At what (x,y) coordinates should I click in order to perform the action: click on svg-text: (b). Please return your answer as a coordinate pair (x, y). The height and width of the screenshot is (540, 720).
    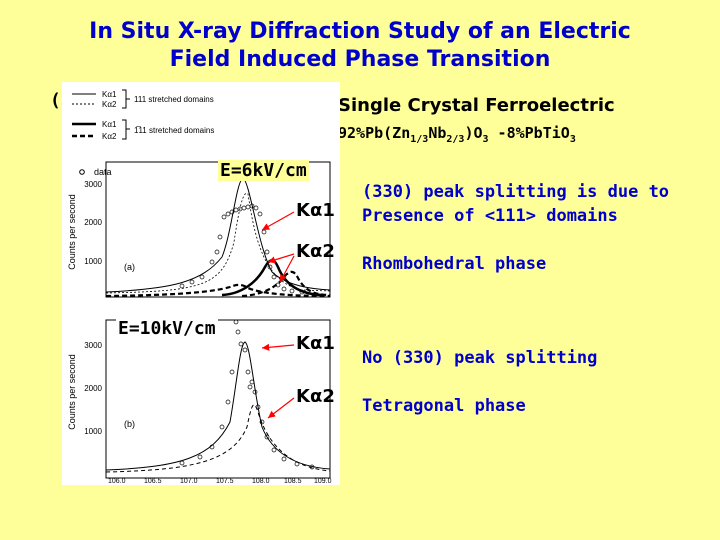
    Looking at the image, I should click on (129, 424).